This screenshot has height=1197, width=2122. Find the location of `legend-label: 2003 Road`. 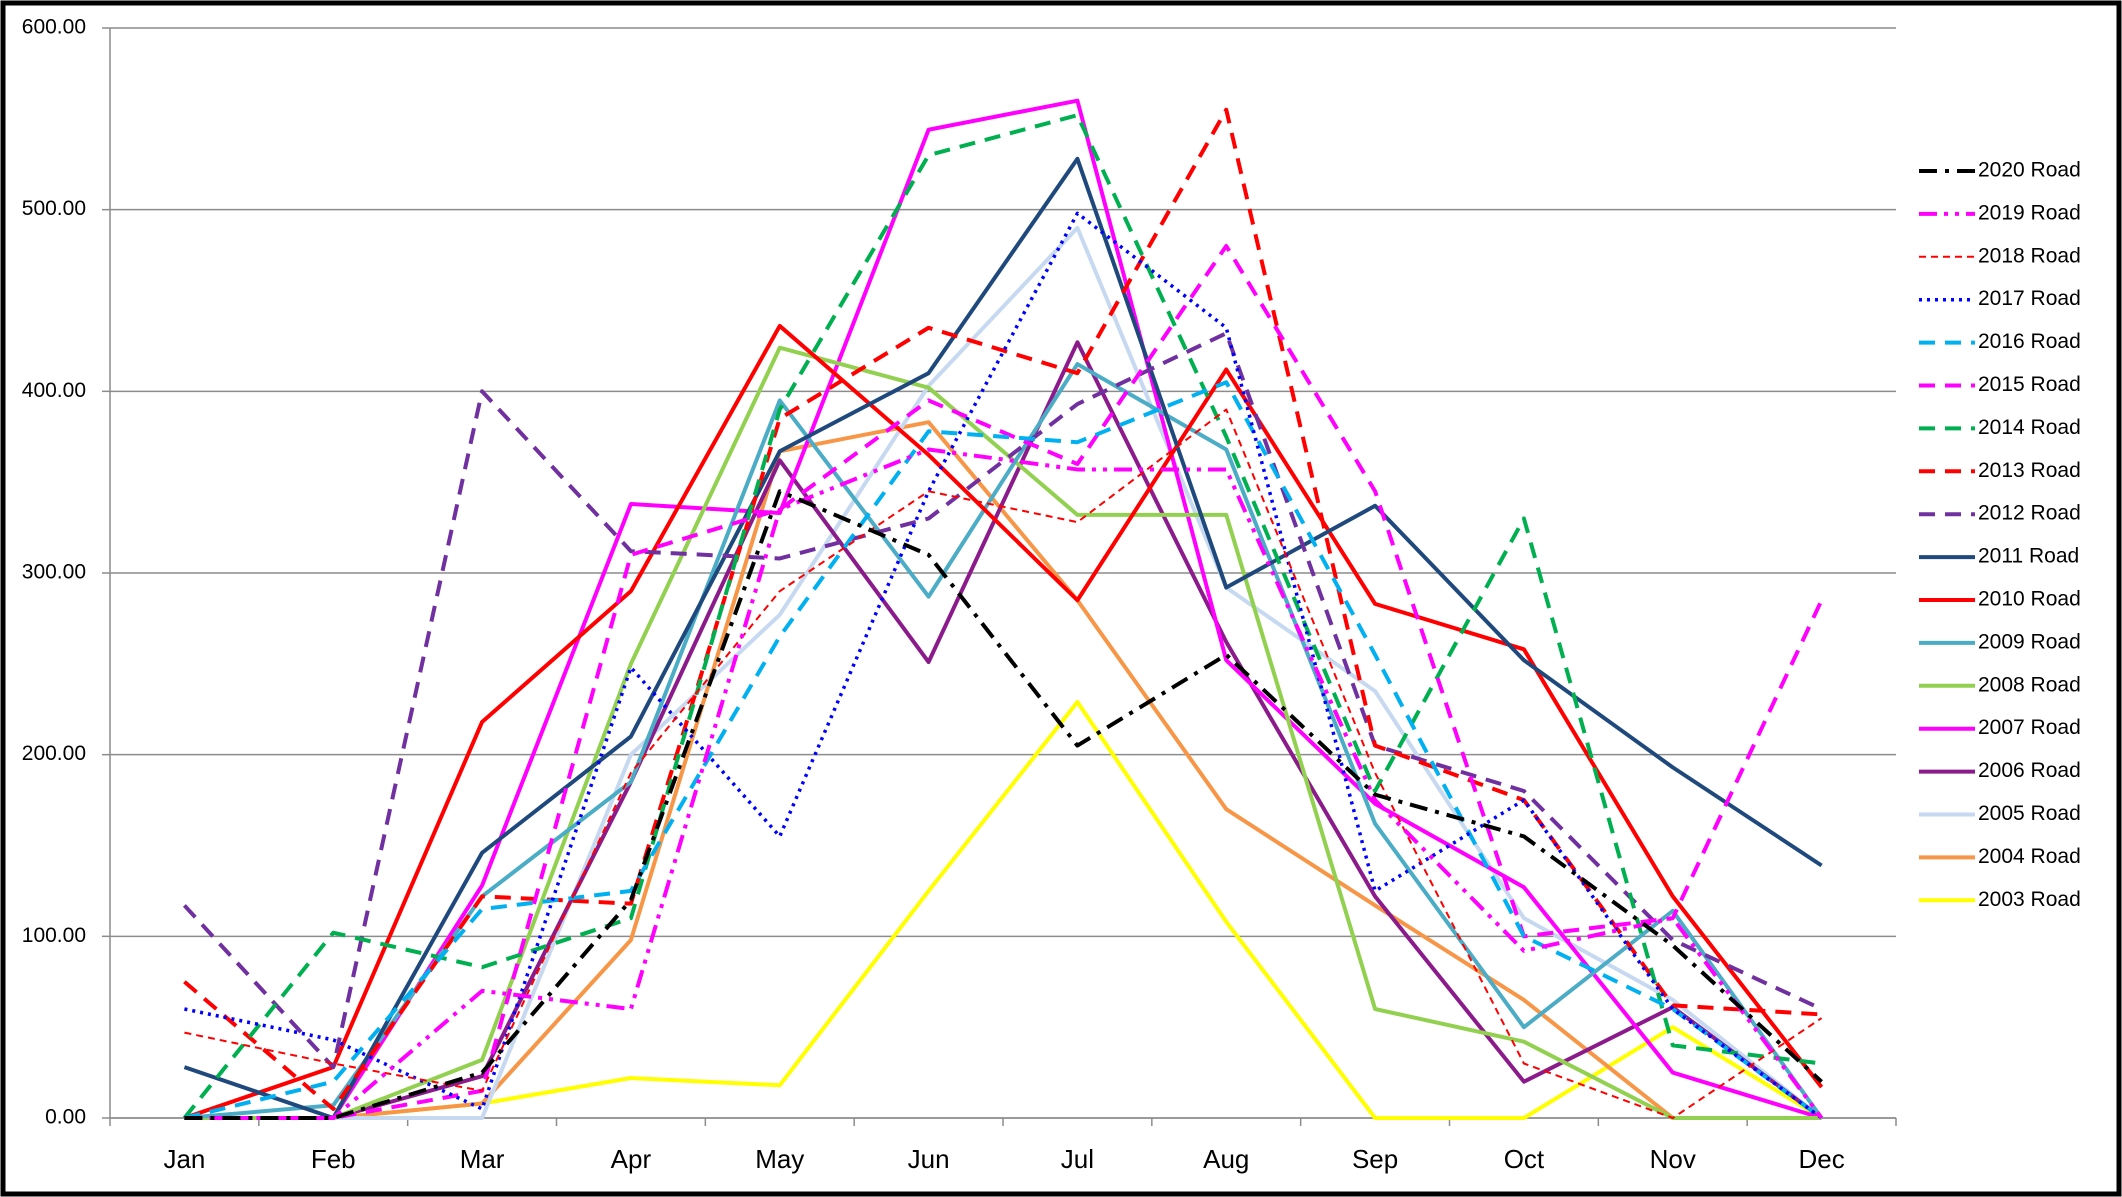

legend-label: 2003 Road is located at coordinates (2029, 899).